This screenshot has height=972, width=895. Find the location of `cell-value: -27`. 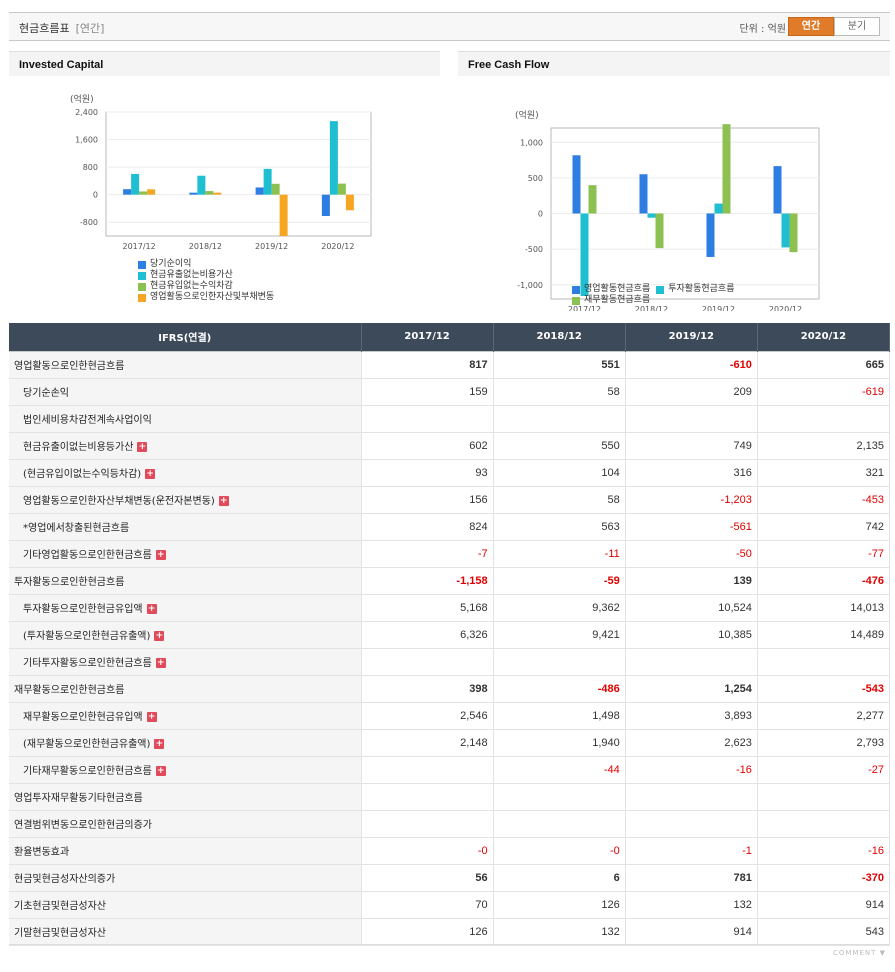

cell-value: -27 is located at coordinates (824, 770).